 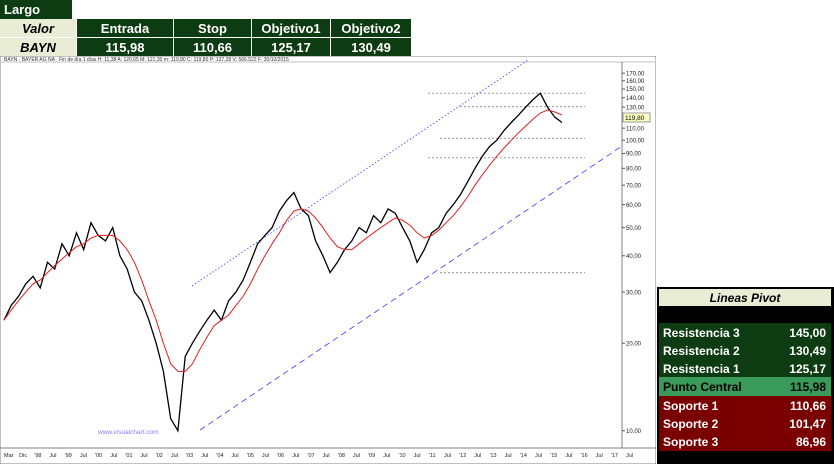 What do you see at coordinates (634, 432) in the screenshot?
I see `y-tick-label: 10,00` at bounding box center [634, 432].